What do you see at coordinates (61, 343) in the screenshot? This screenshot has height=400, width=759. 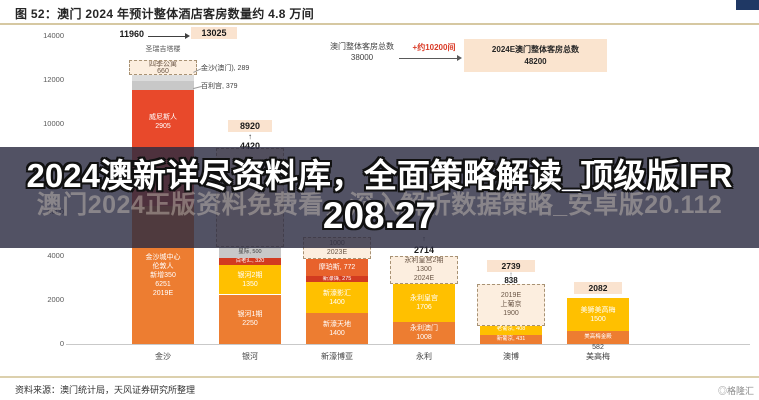 I see `y-axis-tick: 0` at bounding box center [61, 343].